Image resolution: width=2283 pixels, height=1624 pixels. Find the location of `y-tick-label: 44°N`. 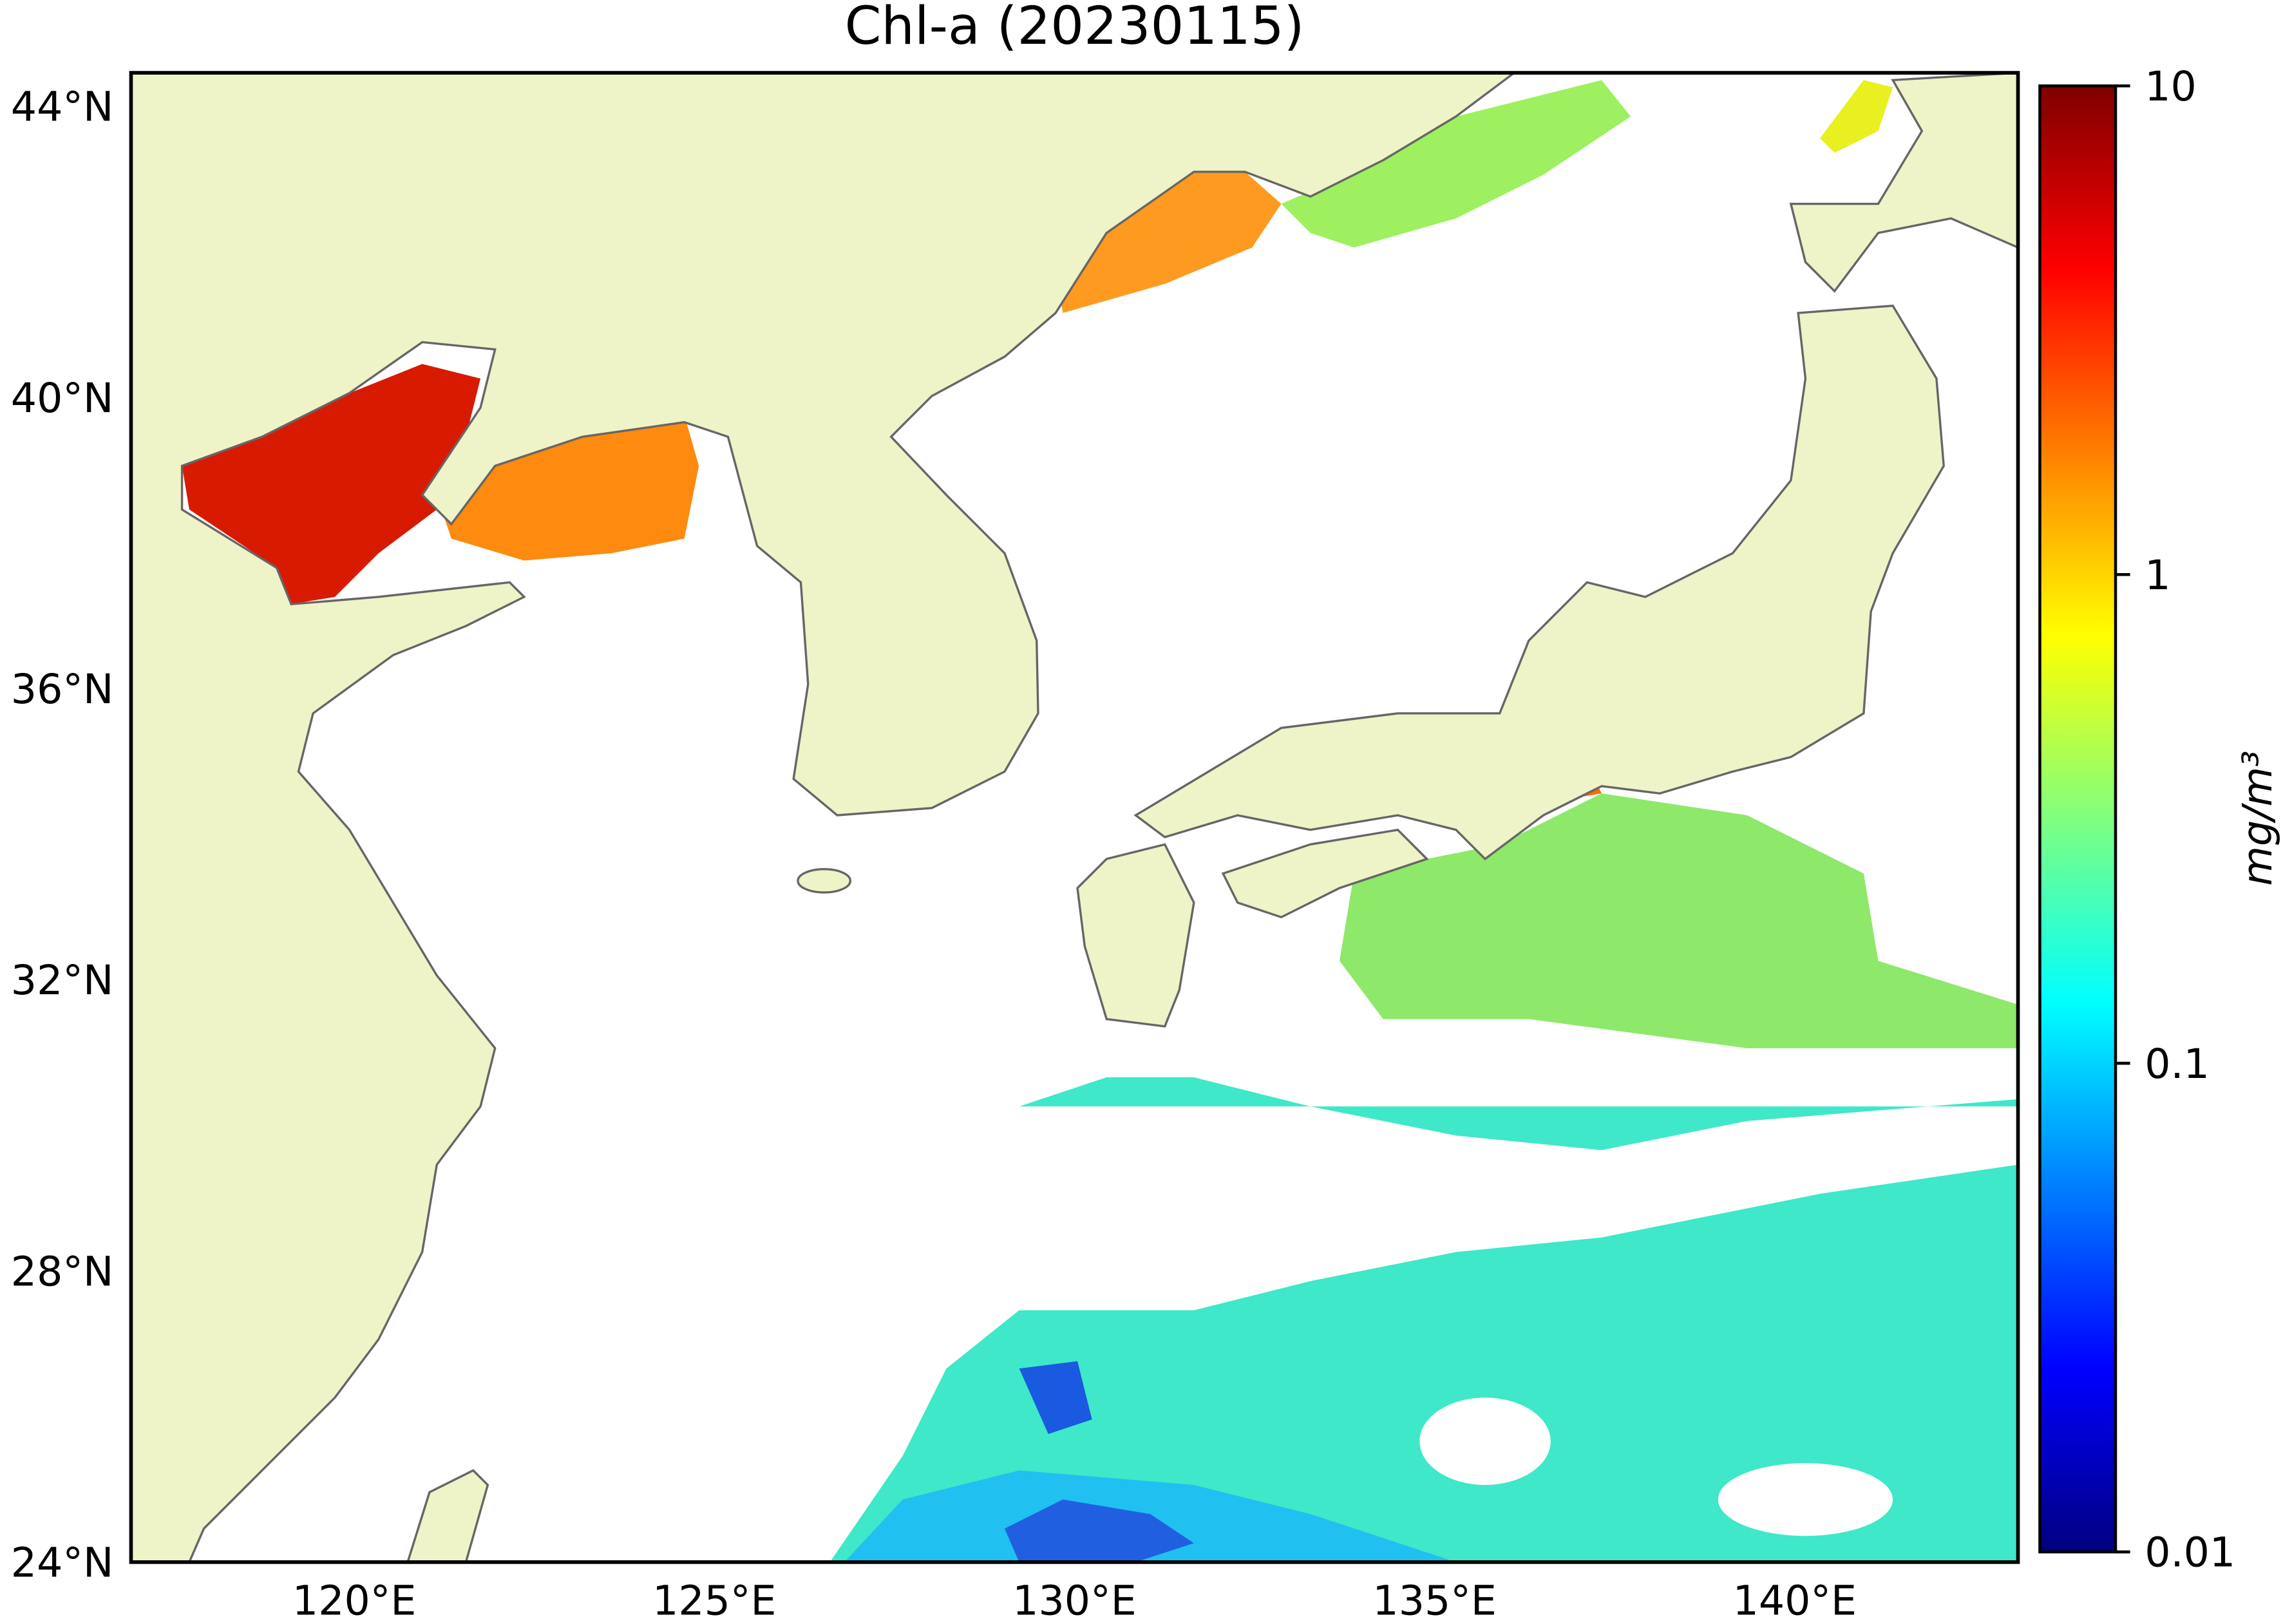

y-tick-label: 44°N is located at coordinates (62, 107).